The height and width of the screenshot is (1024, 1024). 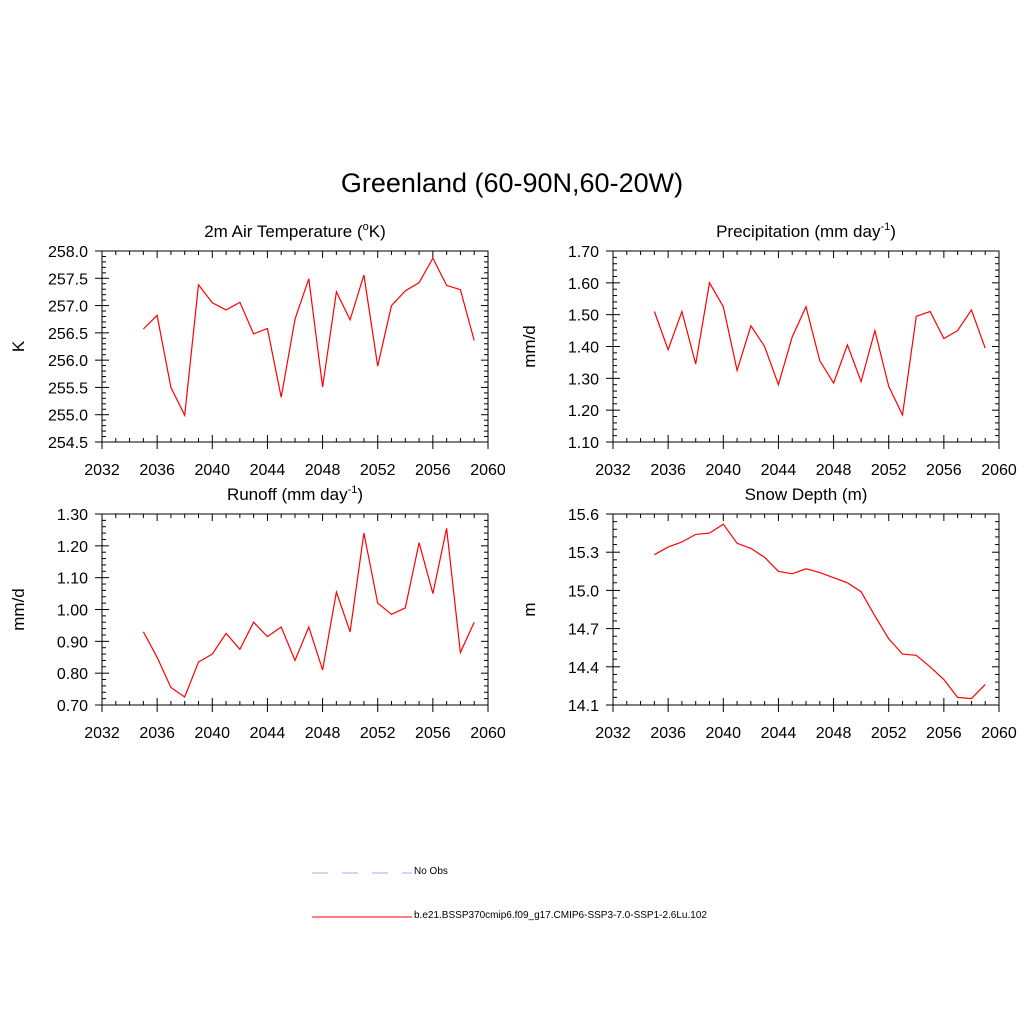 I want to click on y-tick-label: 15.3, so click(x=583, y=553).